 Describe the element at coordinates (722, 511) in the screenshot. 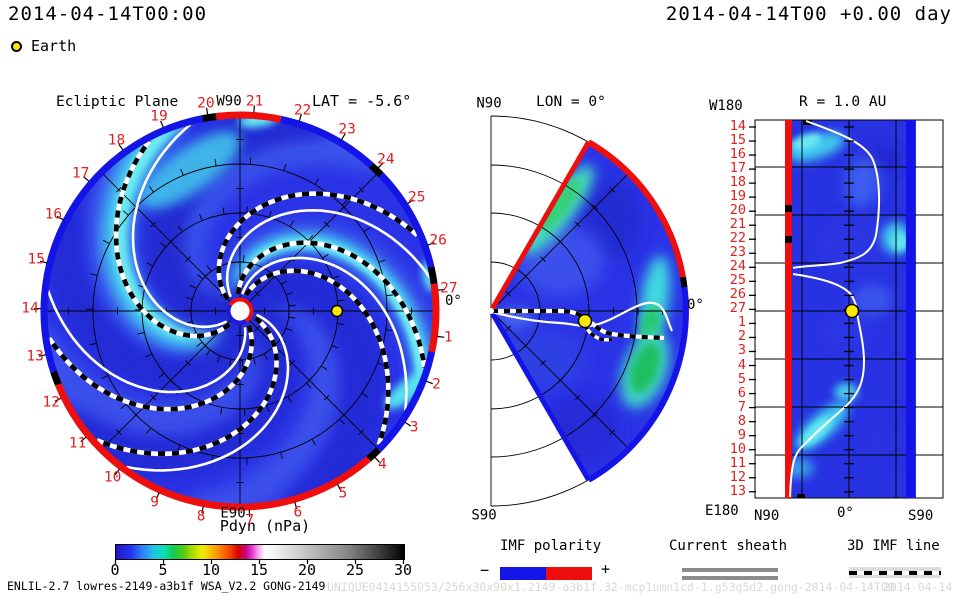

I see `radial-e180-label: E180` at that location.